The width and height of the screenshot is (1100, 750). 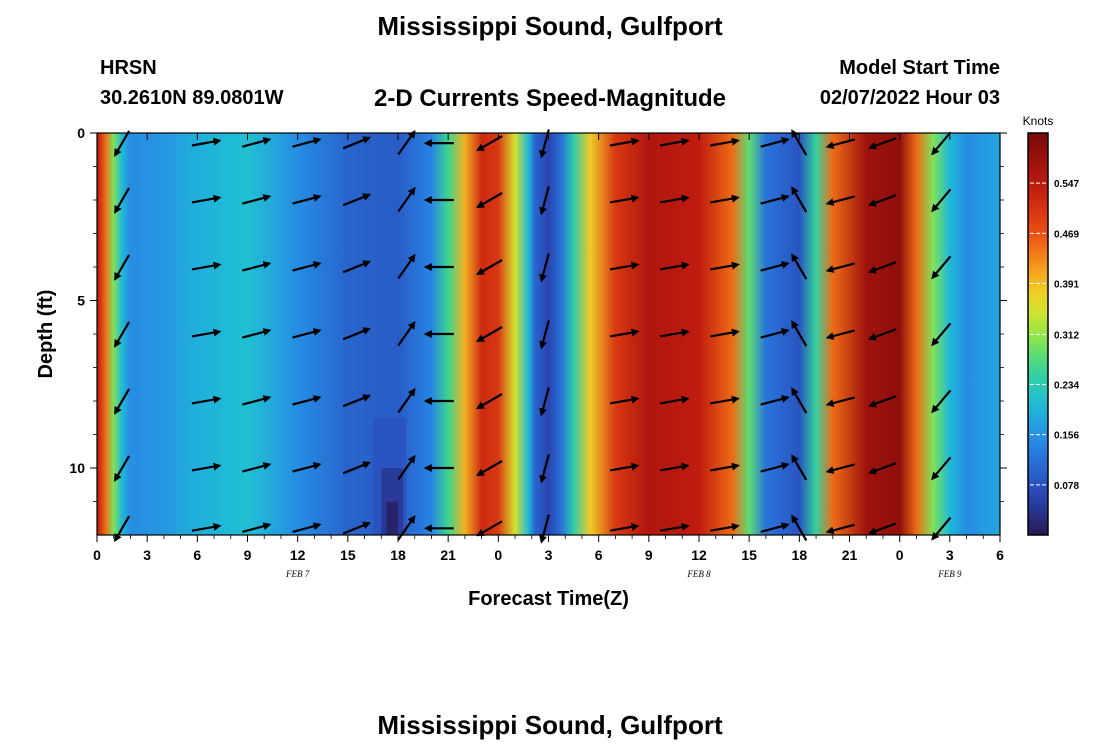 What do you see at coordinates (128, 68) in the screenshot?
I see `station-name: HRSN` at bounding box center [128, 68].